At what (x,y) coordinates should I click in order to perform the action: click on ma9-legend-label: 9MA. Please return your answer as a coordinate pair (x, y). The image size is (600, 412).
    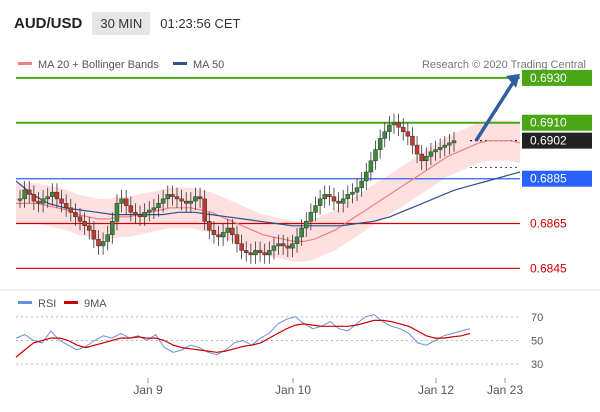
    Looking at the image, I should click on (95, 304).